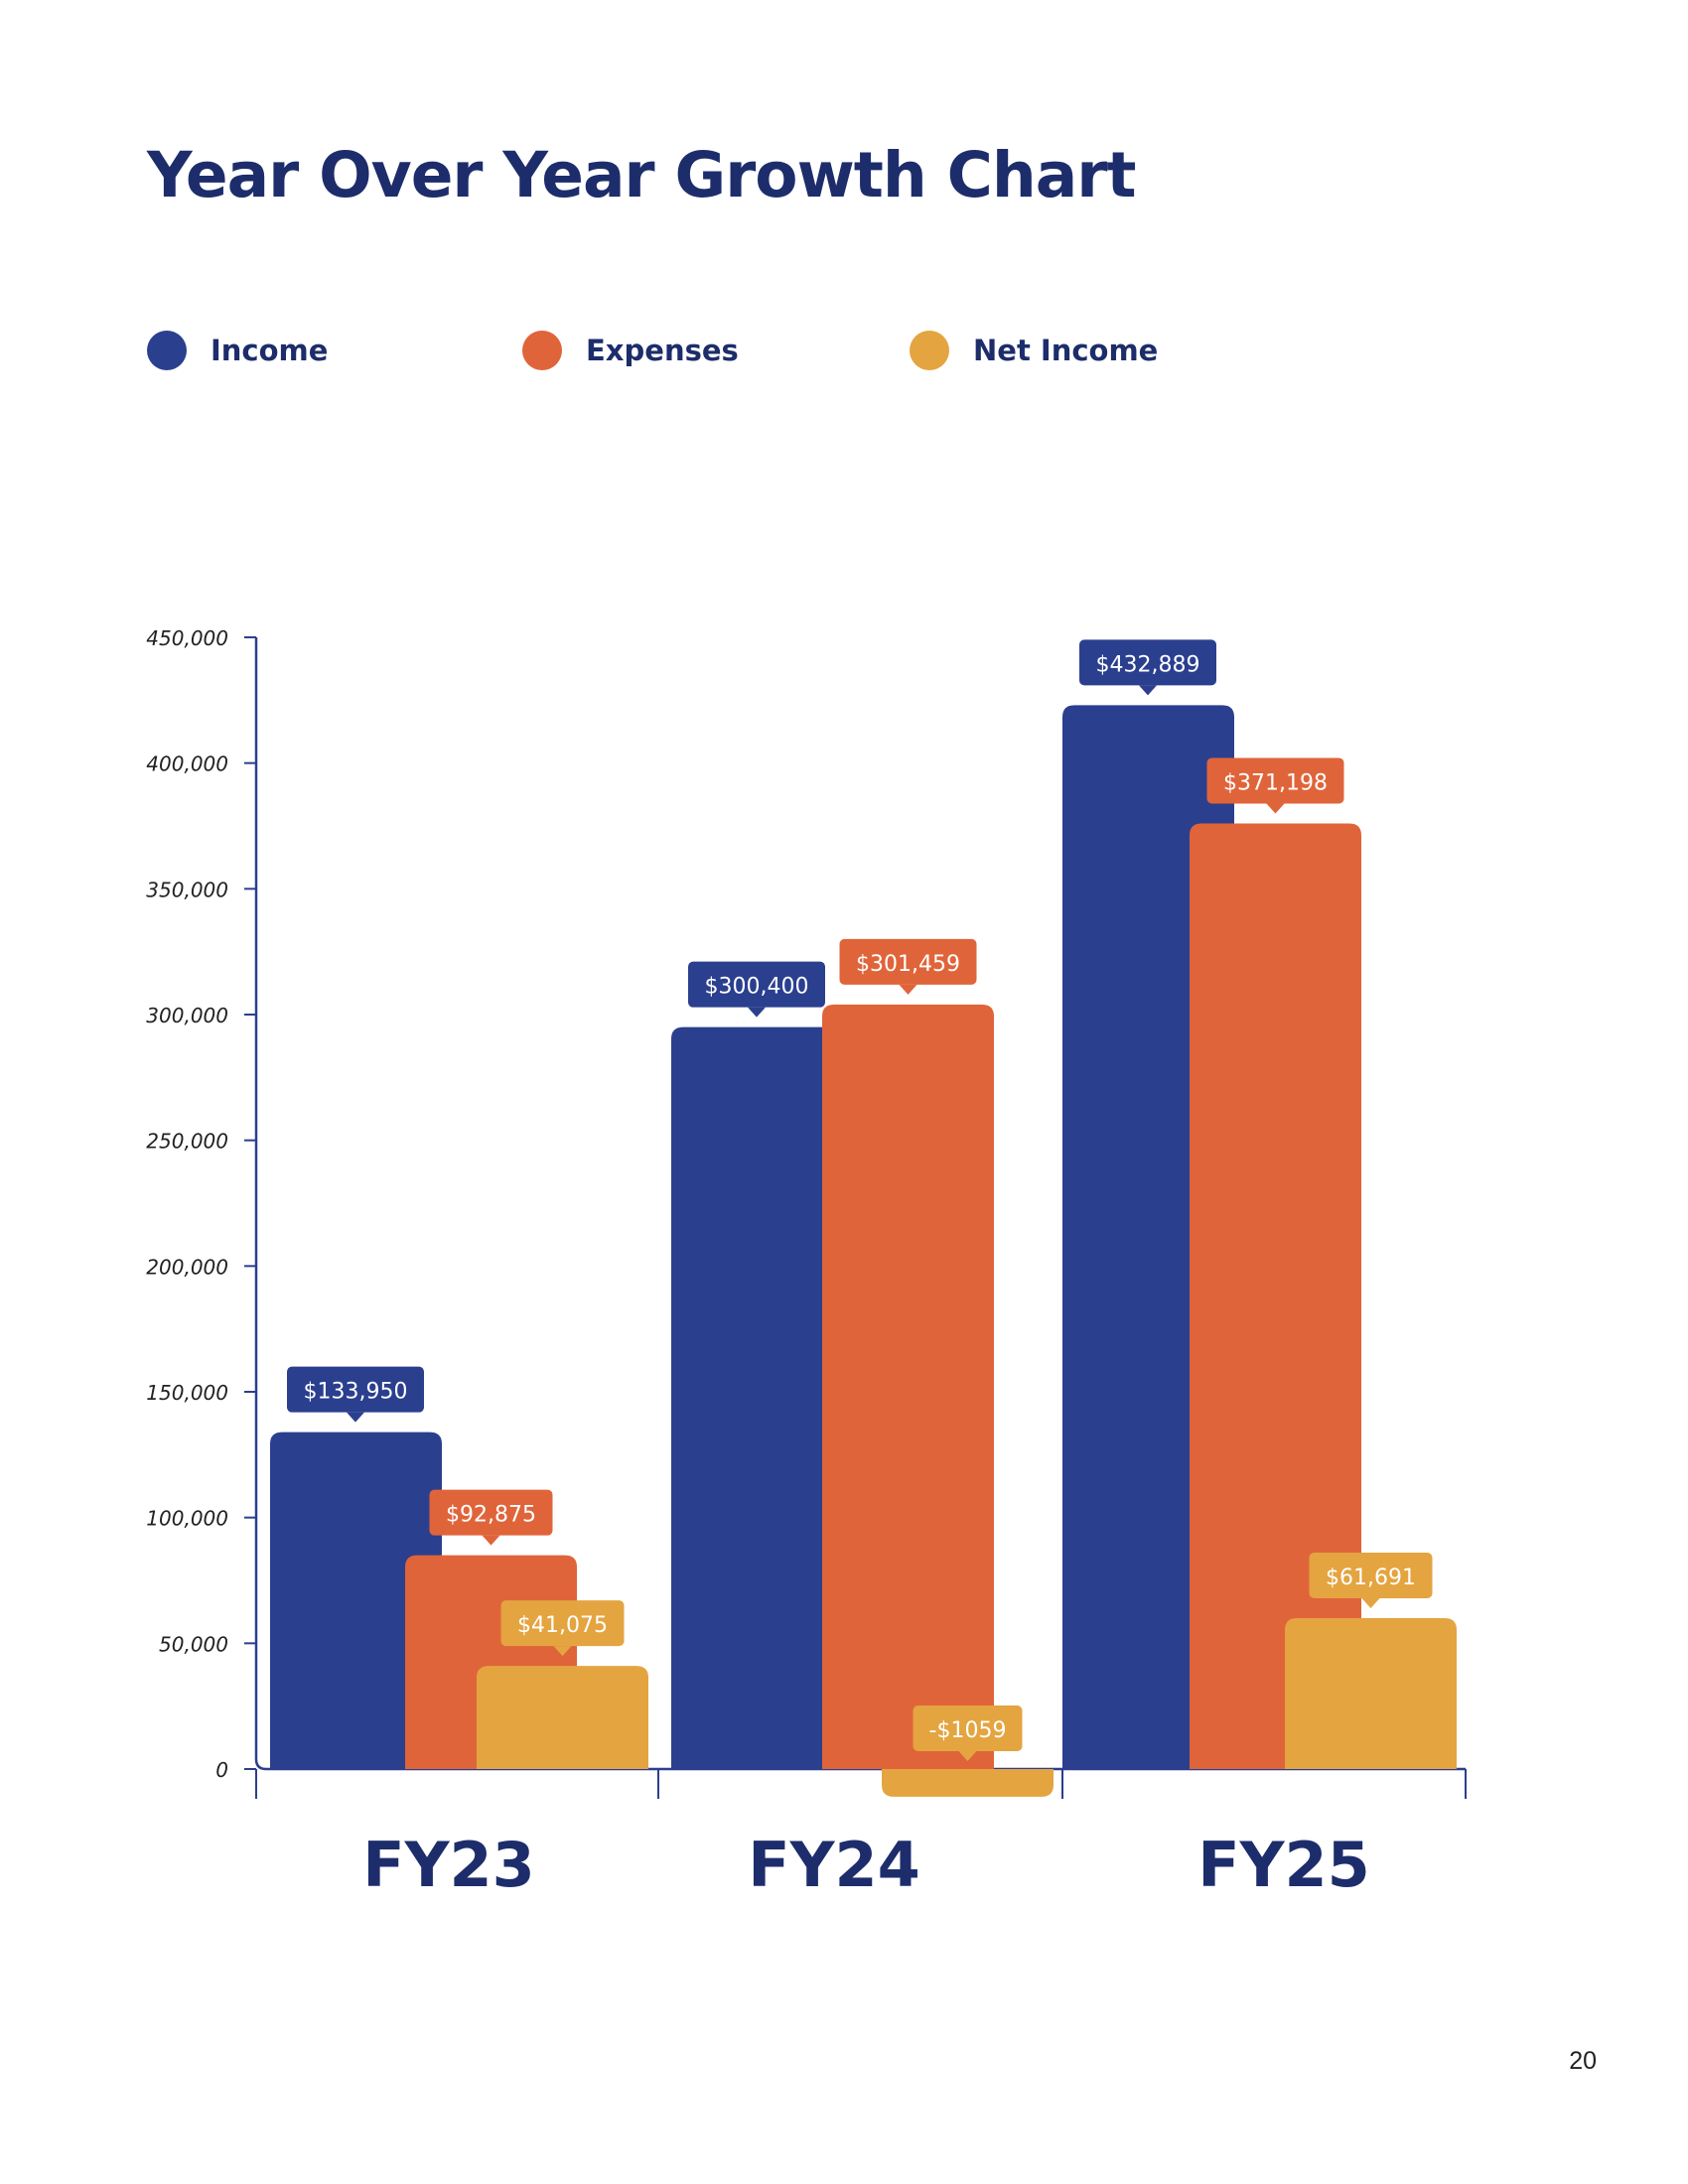 This screenshot has width=1688, height=2184. What do you see at coordinates (1066, 350) in the screenshot?
I see `legend-label-net-income: Net Income` at bounding box center [1066, 350].